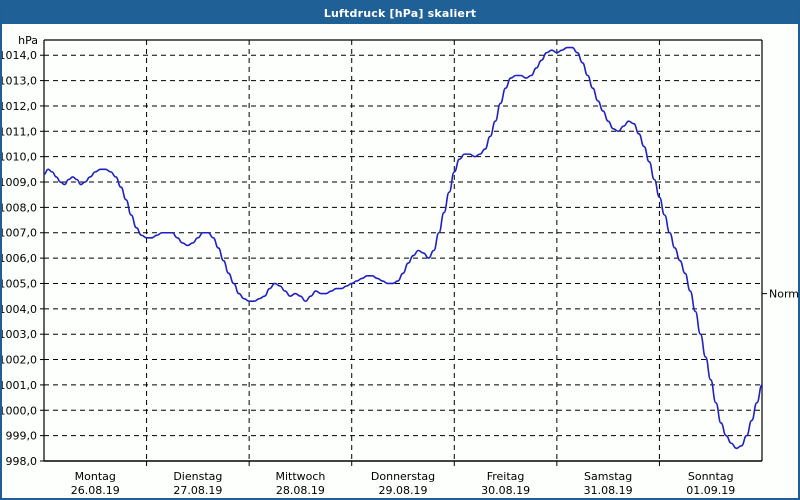 This screenshot has width=800, height=500. Describe the element at coordinates (608, 476) in the screenshot. I see `x-tick-day-label: Samstag` at that location.